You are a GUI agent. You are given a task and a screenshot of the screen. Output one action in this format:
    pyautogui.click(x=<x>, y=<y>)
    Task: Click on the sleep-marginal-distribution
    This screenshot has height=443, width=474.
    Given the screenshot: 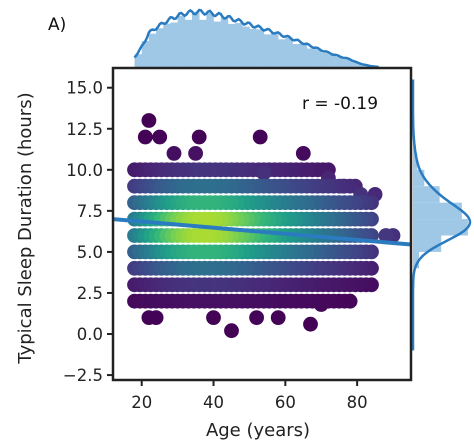 What is the action you would take?
    pyautogui.click(x=441, y=215)
    